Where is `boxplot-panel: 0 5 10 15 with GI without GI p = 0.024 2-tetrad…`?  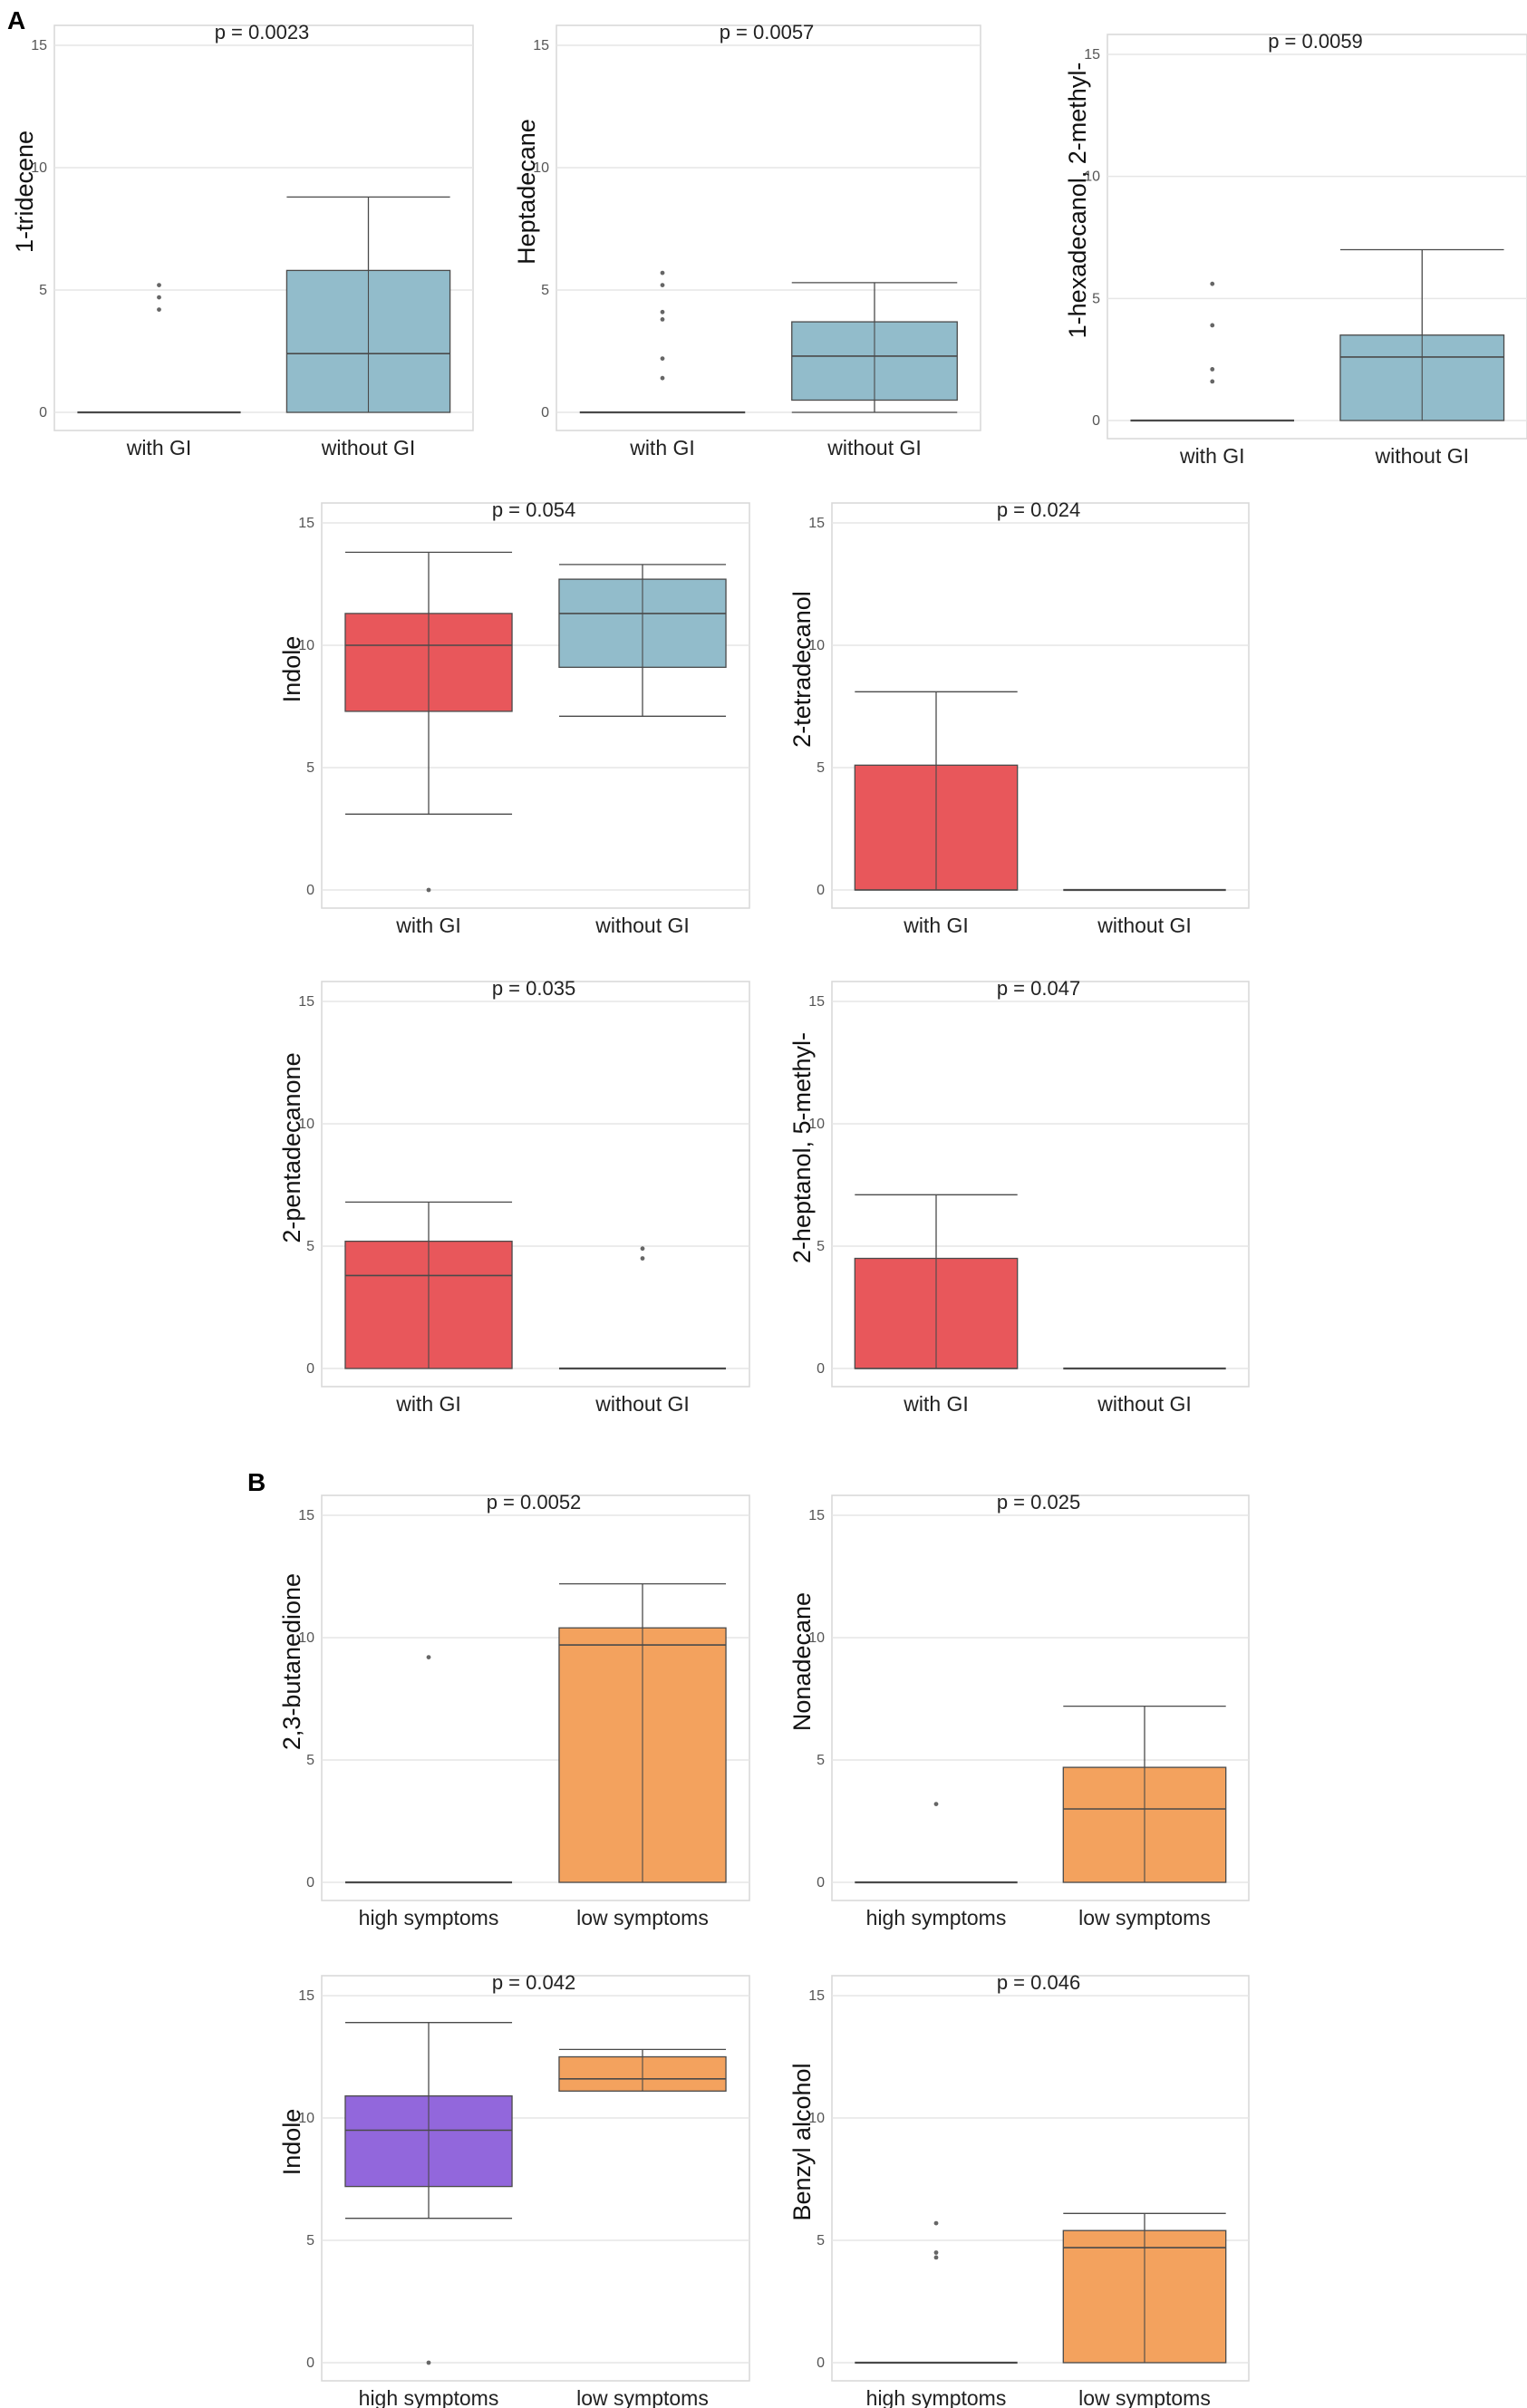 boxplot-panel: 0 5 10 15 with GI without GI p = 0.024 2-tetrad… is located at coordinates (1019, 718).